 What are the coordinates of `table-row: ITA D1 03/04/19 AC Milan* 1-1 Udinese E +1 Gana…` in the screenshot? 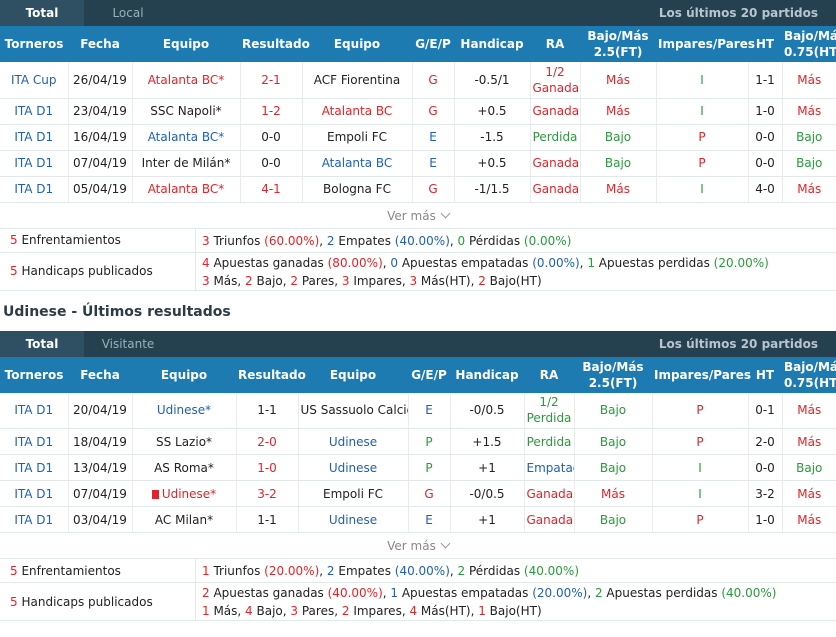 It's located at (418, 519).